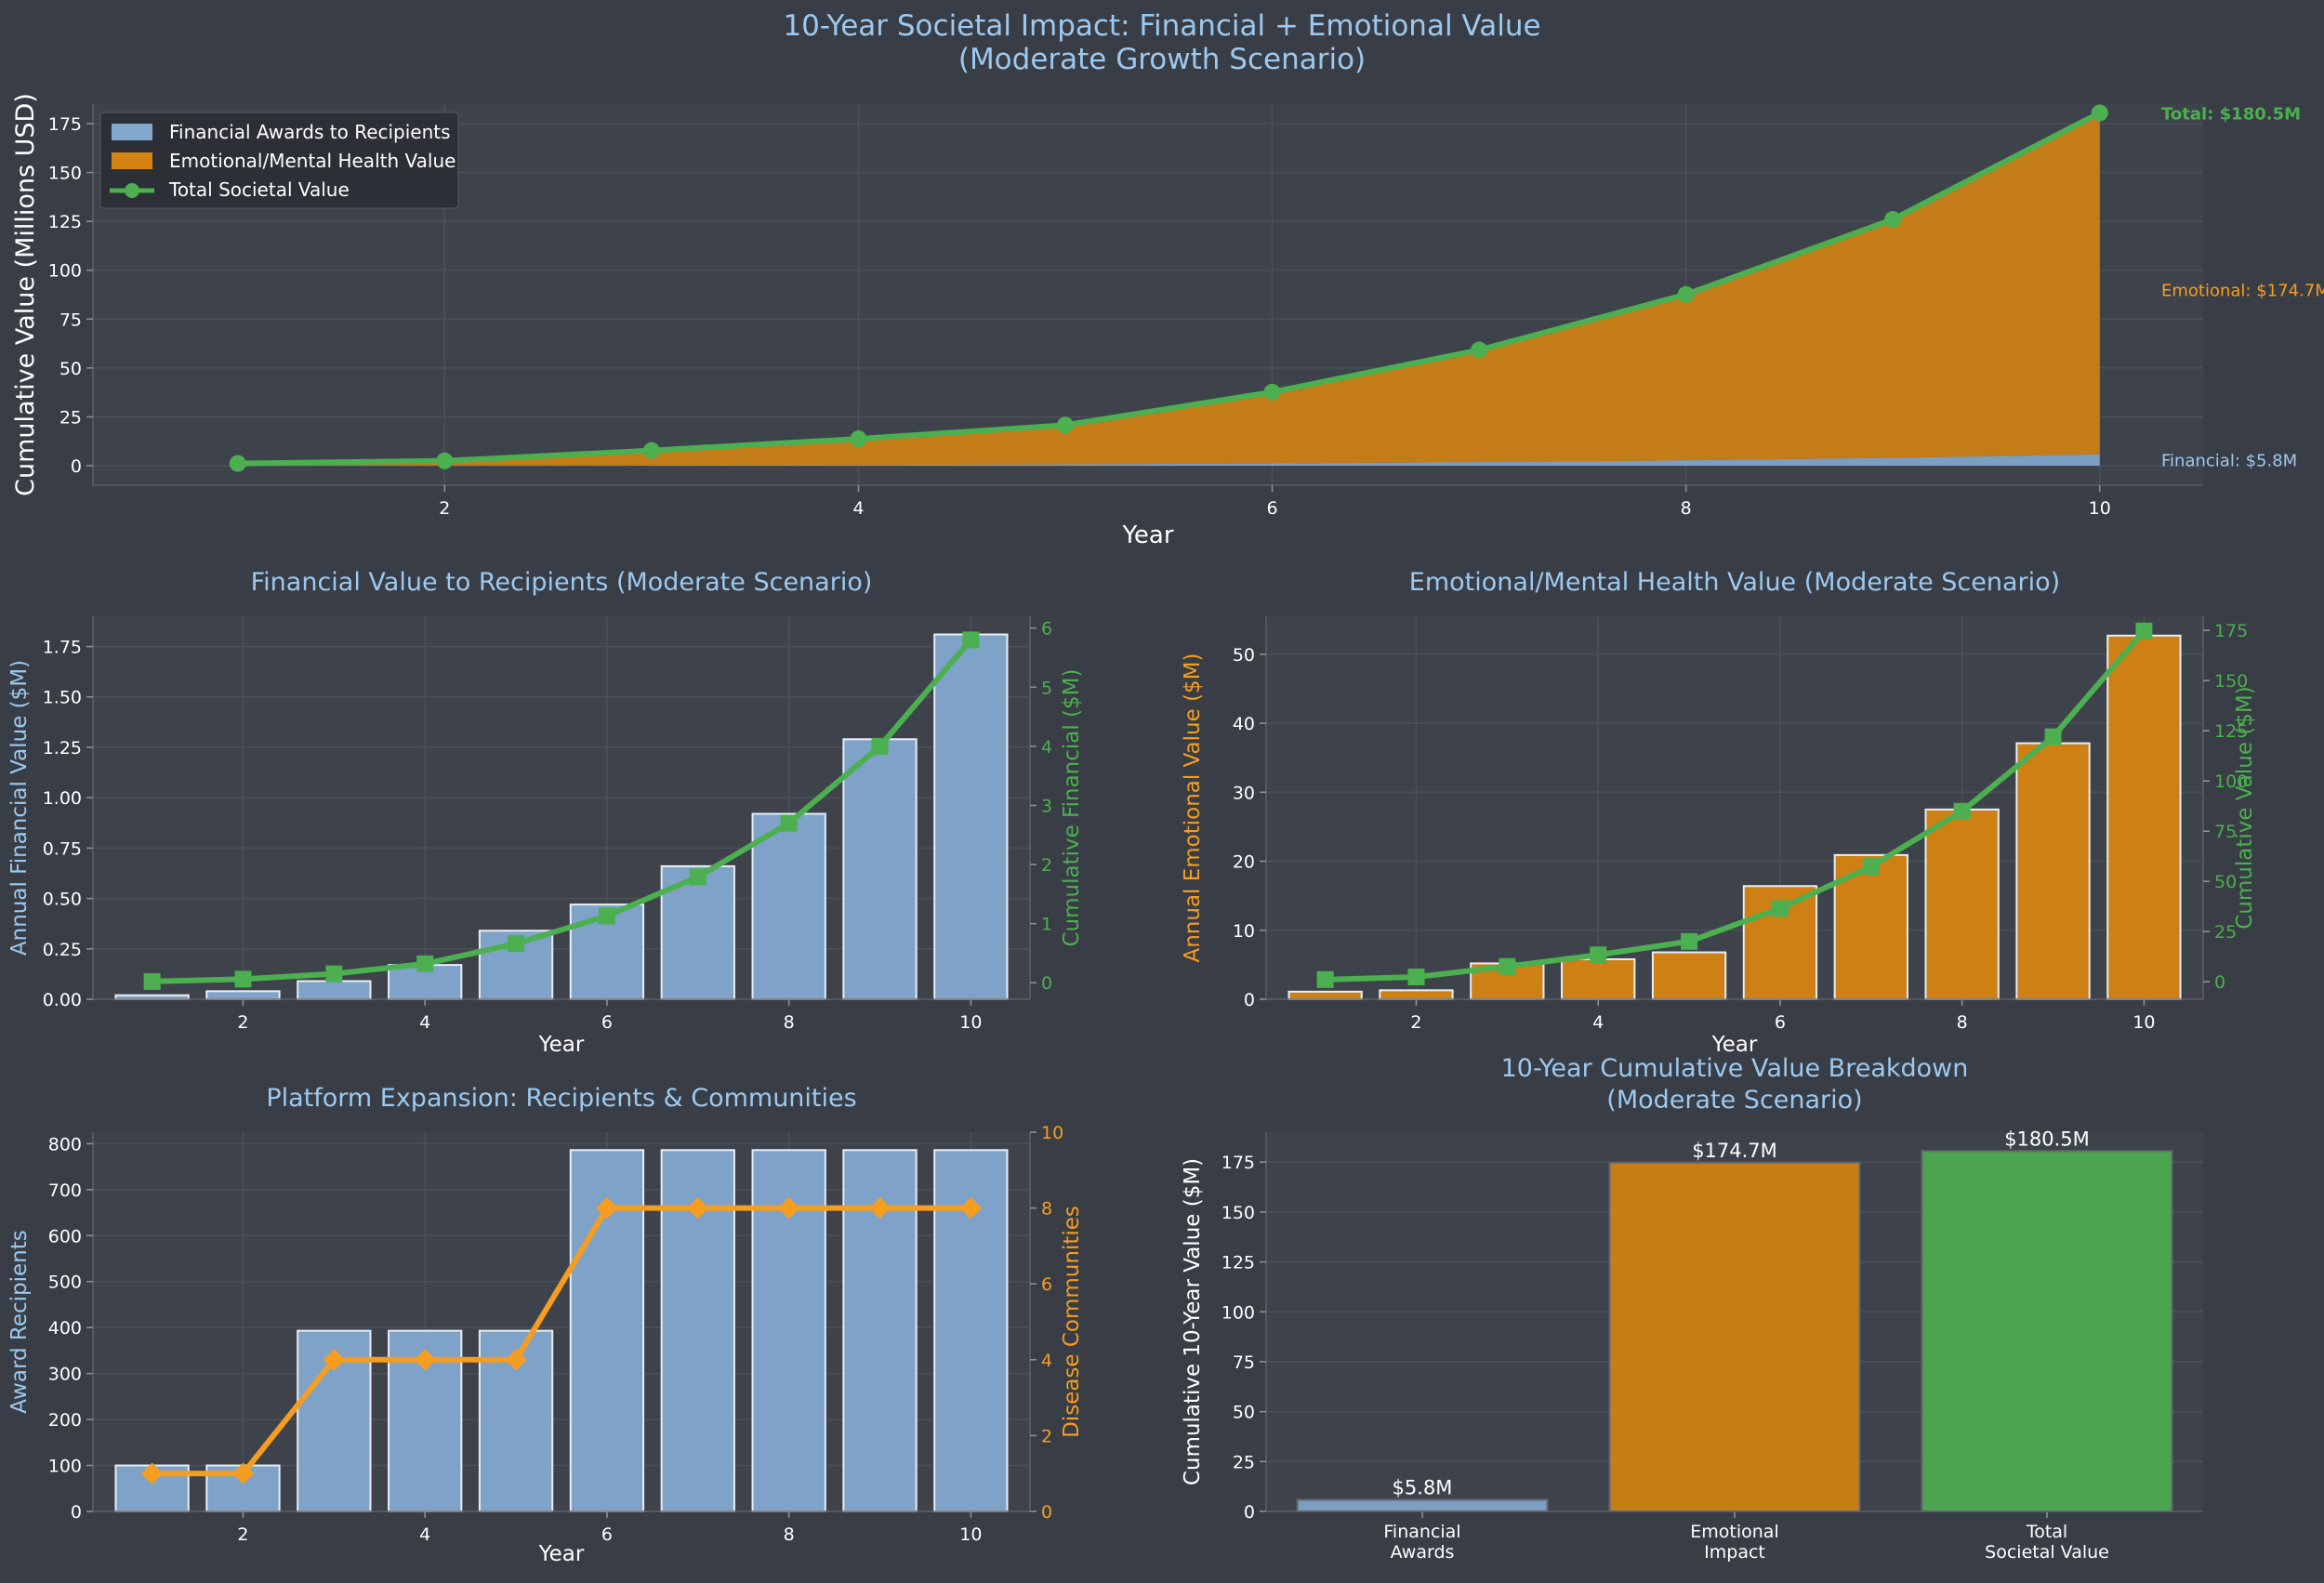 This screenshot has height=1583, width=2324. I want to click on emotional-ytick-label: 50, so click(1244, 655).